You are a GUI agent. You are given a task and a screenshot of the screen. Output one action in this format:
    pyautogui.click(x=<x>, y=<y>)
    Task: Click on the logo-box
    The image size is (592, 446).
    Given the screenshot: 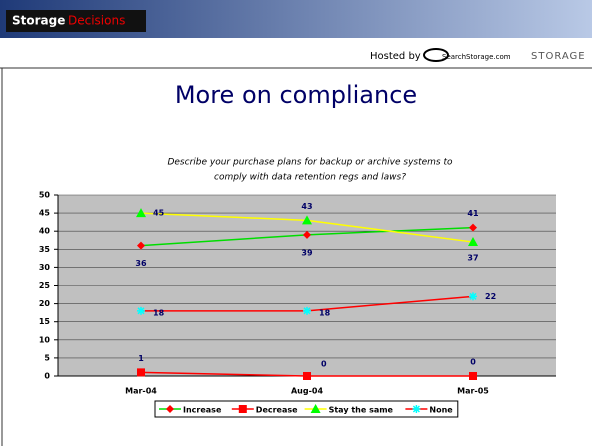 What is the action you would take?
    pyautogui.click(x=76, y=21)
    